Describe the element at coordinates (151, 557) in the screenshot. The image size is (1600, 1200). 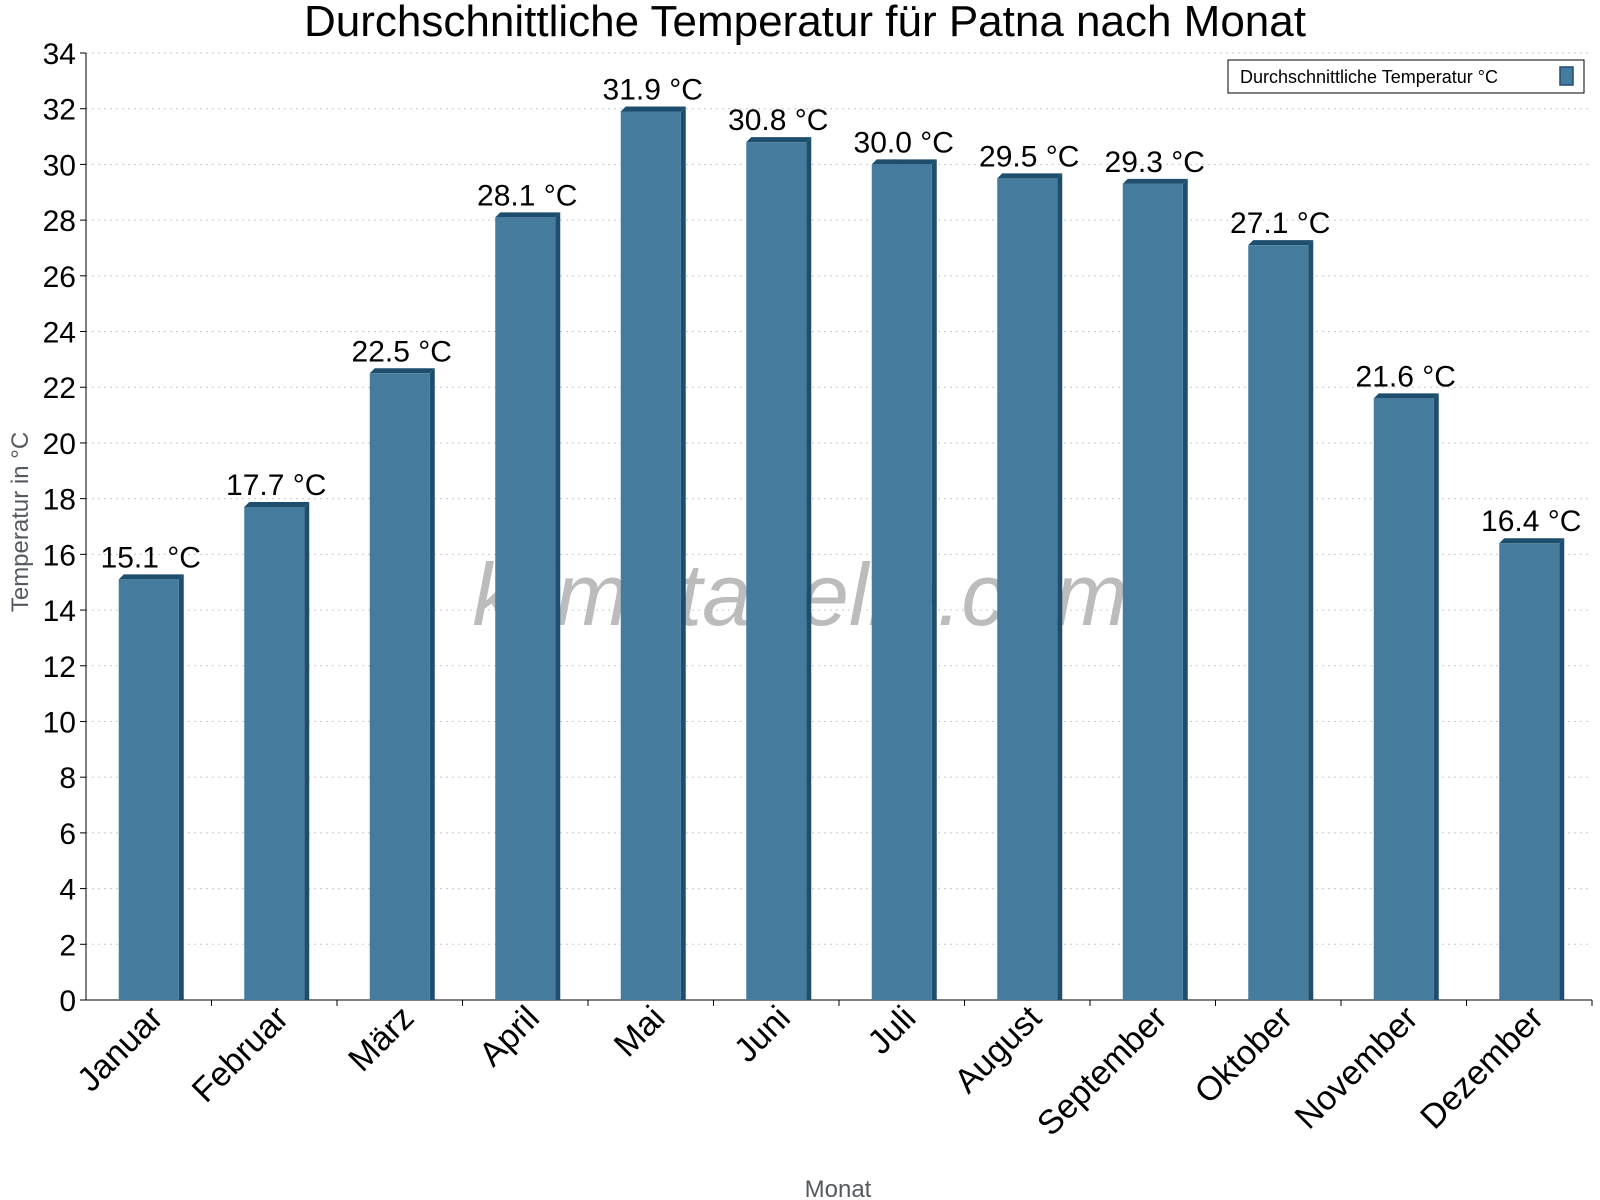
I see `bar-value-label: 15.1 °C` at that location.